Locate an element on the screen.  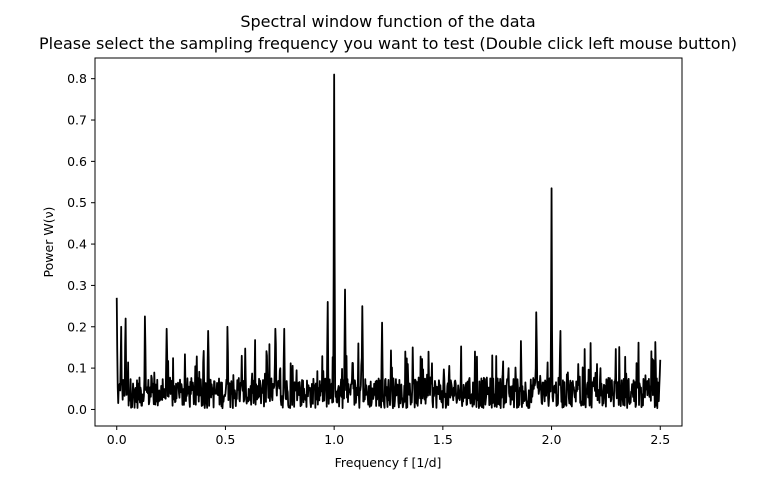
y-tick-label: 0.2 is located at coordinates (77, 326).